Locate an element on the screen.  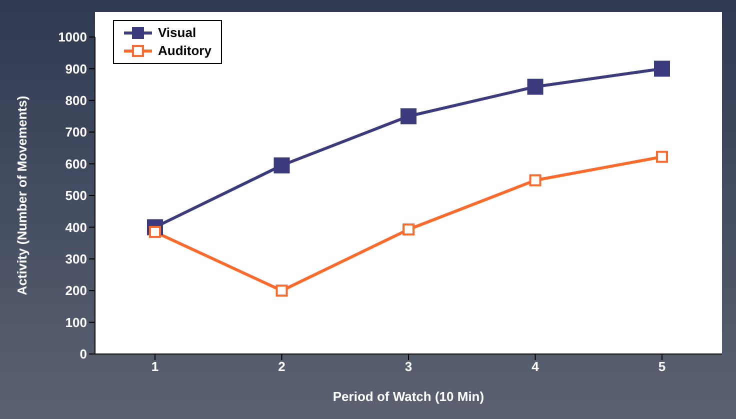
y-axis-title: Activity (Number of Movements) is located at coordinates (22, 196).